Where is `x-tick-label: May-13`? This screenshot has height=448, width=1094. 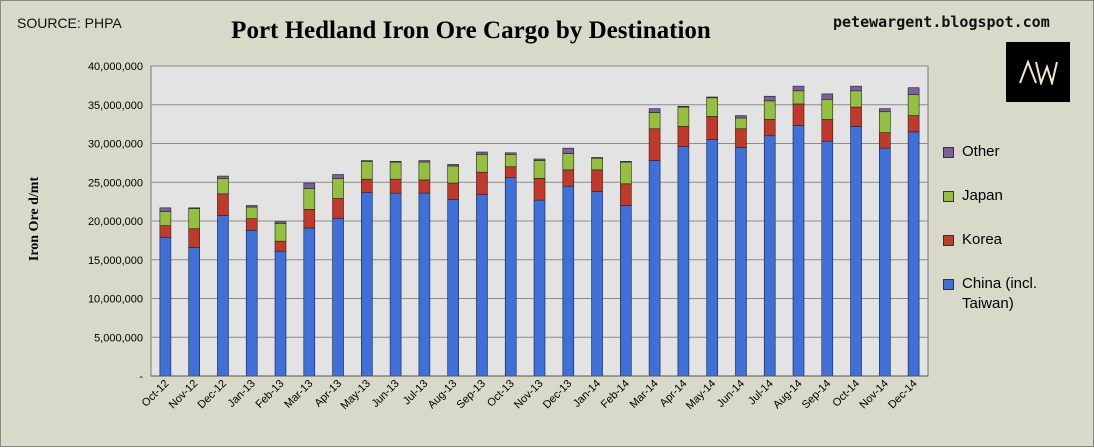 x-tick-label: May-13 is located at coordinates (356, 395).